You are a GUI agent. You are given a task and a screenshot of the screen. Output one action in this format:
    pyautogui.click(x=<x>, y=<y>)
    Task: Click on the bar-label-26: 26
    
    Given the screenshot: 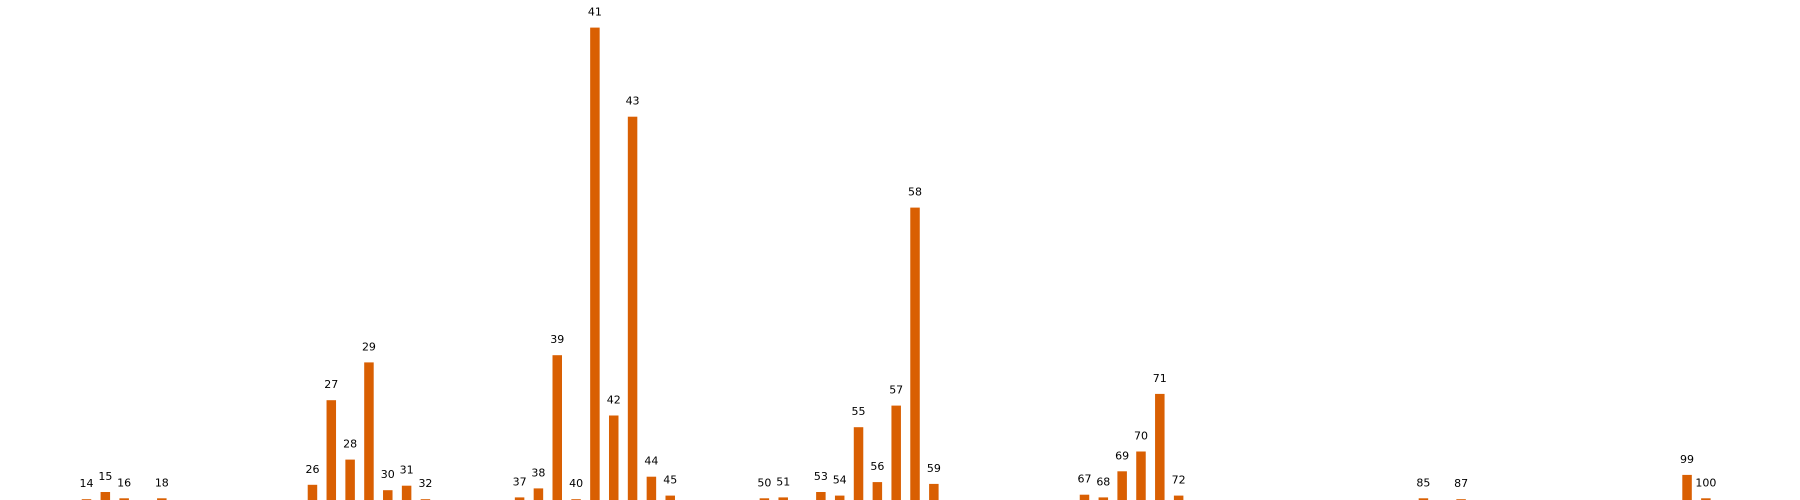 What is the action you would take?
    pyautogui.click(x=312, y=469)
    